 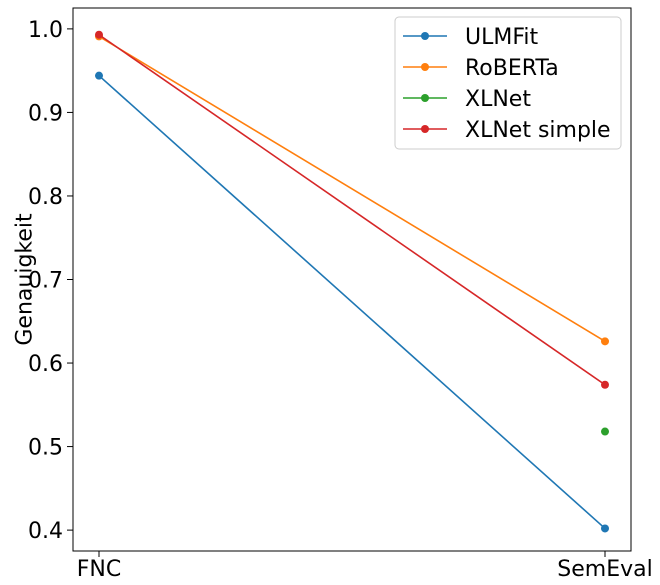 What do you see at coordinates (502, 37) in the screenshot?
I see `legend-label: ULMFit` at bounding box center [502, 37].